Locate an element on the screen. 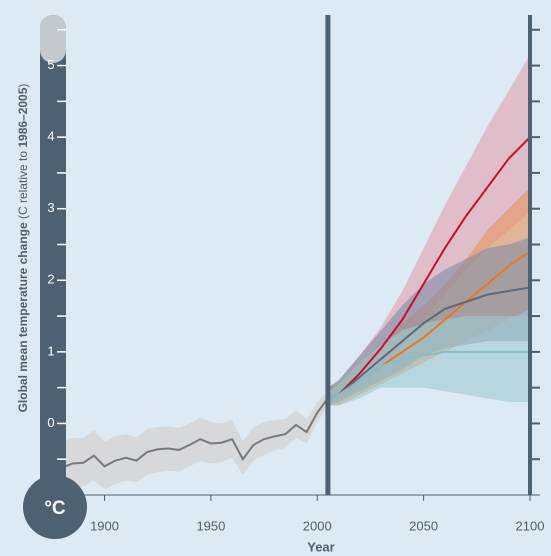 The width and height of the screenshot is (551, 556). y-tick-label: 0 is located at coordinates (50, 422).